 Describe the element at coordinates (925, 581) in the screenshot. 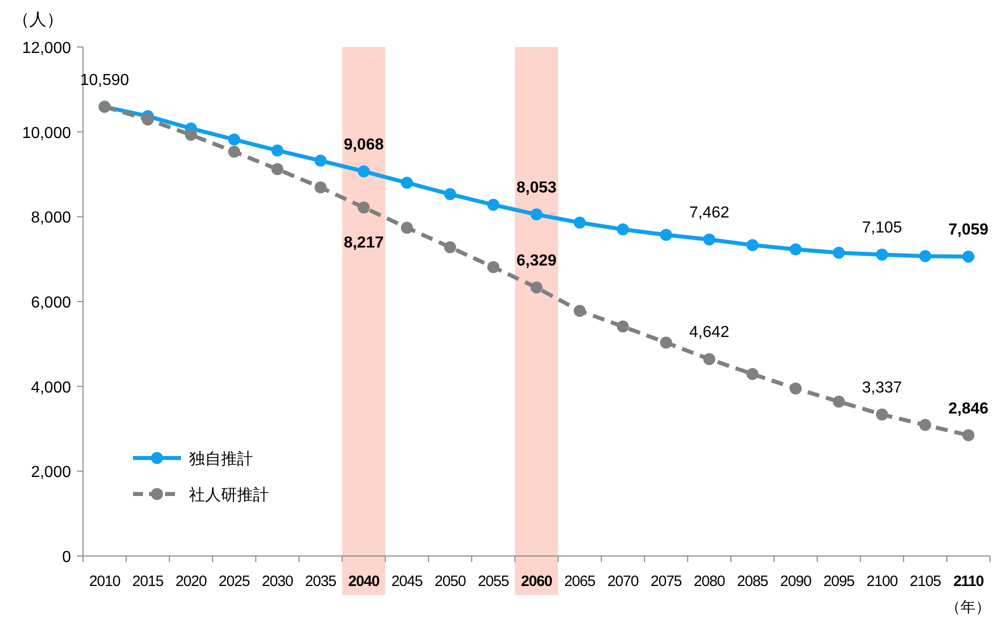

I see `x-tick-label: 2105` at that location.